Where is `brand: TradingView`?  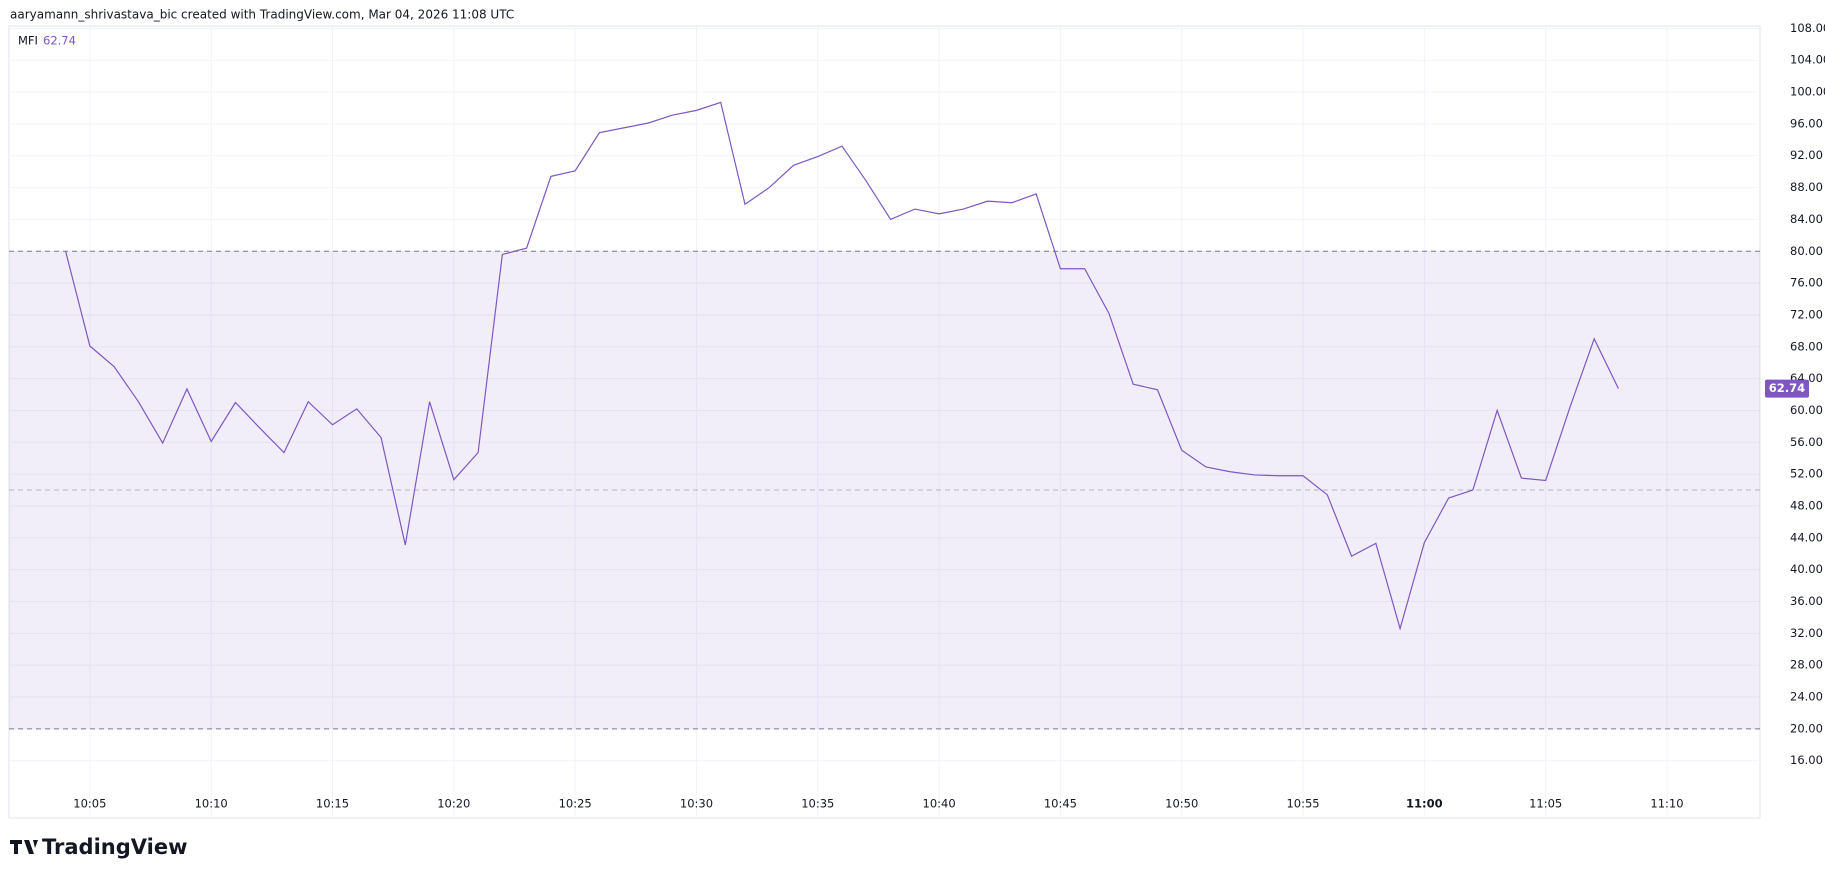
brand: TradingView is located at coordinates (114, 847).